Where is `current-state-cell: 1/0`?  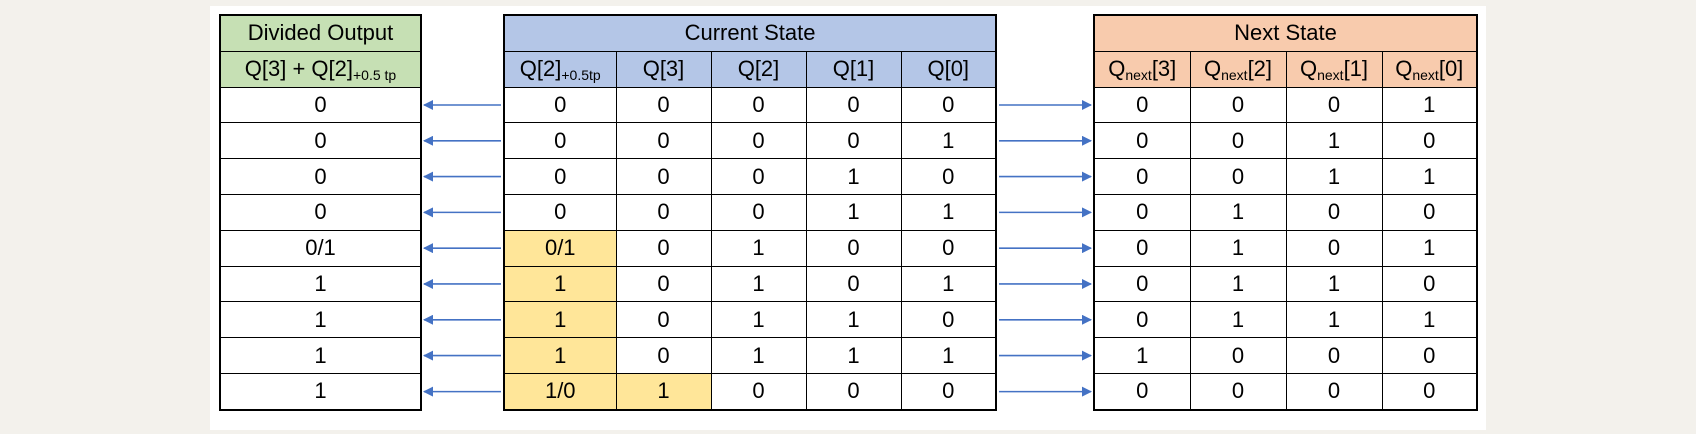 current-state-cell: 1/0 is located at coordinates (560, 391).